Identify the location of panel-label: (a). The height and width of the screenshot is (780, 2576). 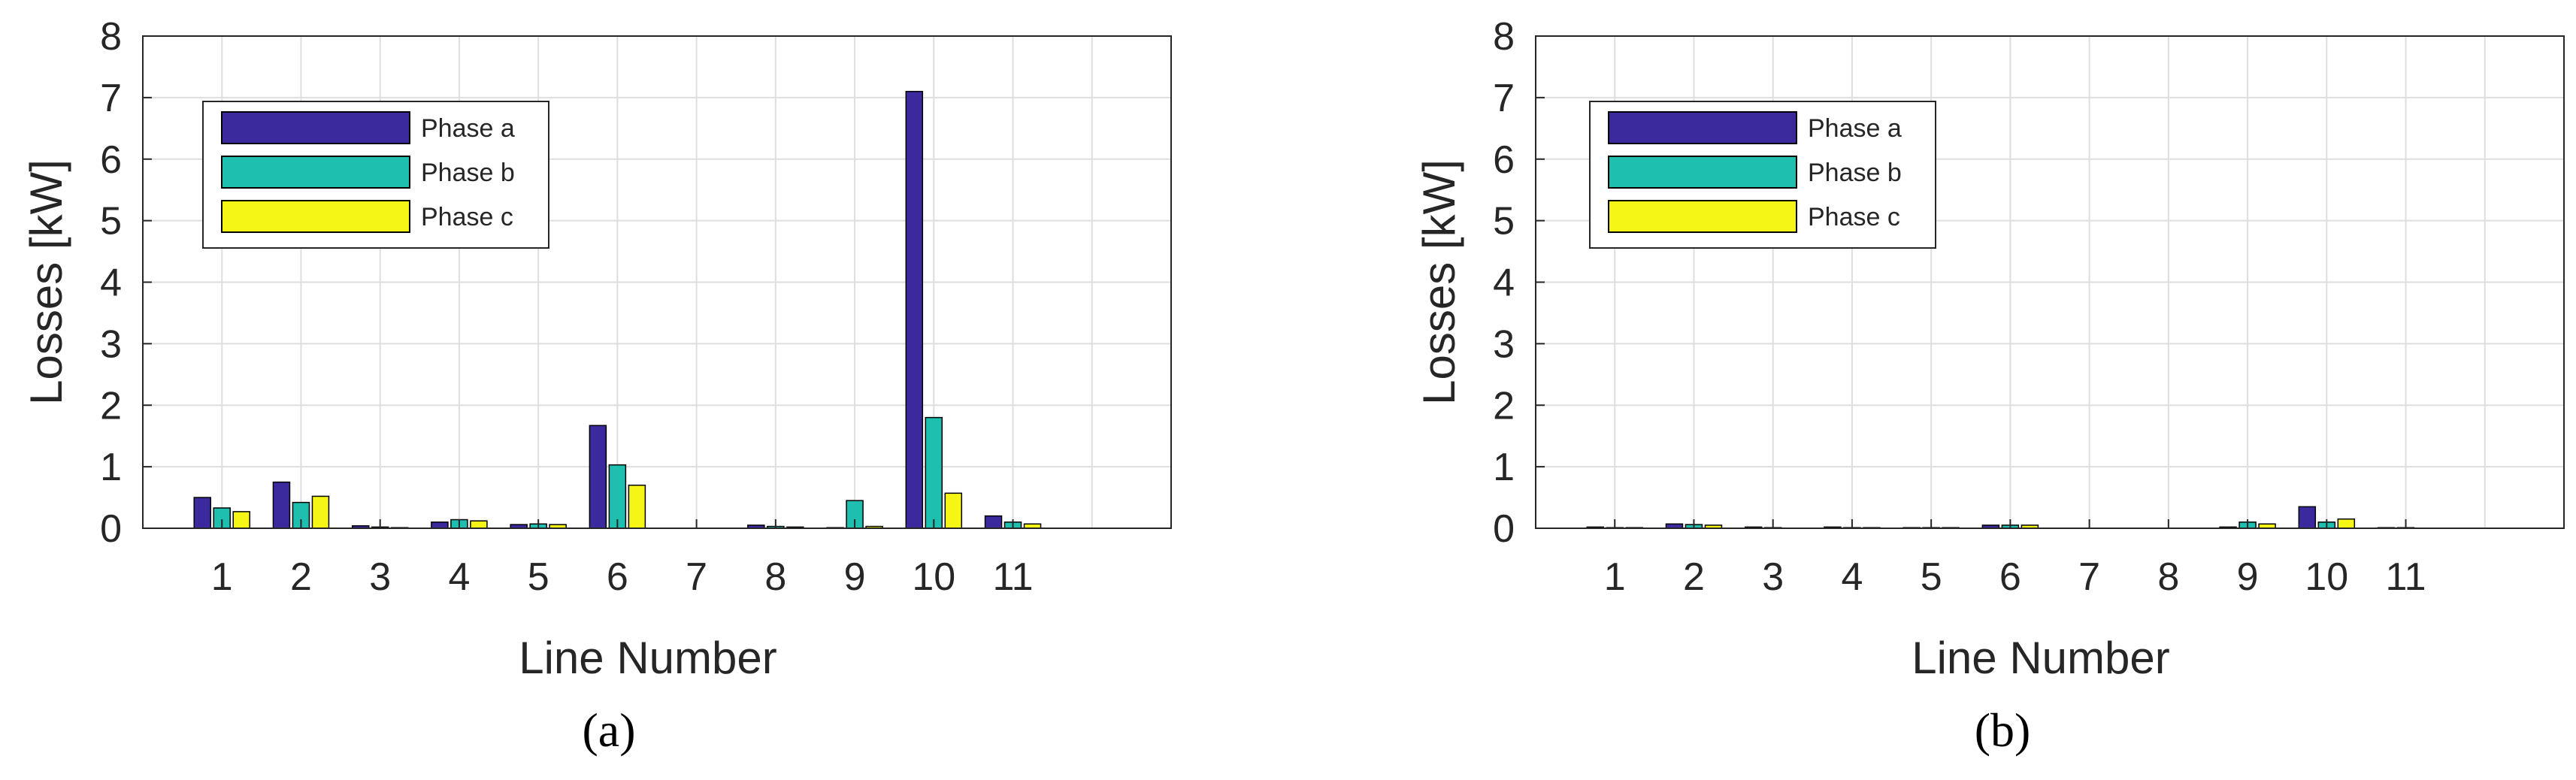
(608, 730).